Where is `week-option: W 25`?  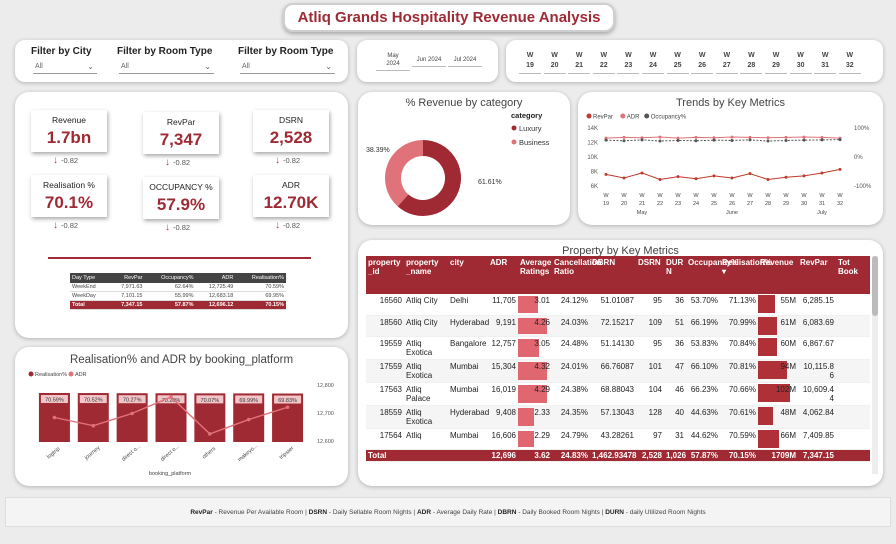
week-option: W 25 is located at coordinates (677, 62).